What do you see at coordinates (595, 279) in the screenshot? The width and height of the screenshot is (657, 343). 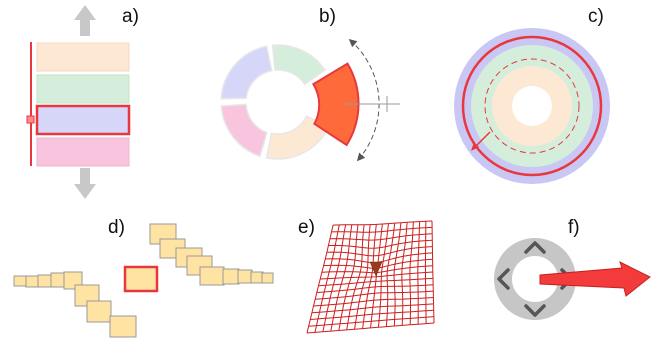 I see `direction-arrow-icon` at bounding box center [595, 279].